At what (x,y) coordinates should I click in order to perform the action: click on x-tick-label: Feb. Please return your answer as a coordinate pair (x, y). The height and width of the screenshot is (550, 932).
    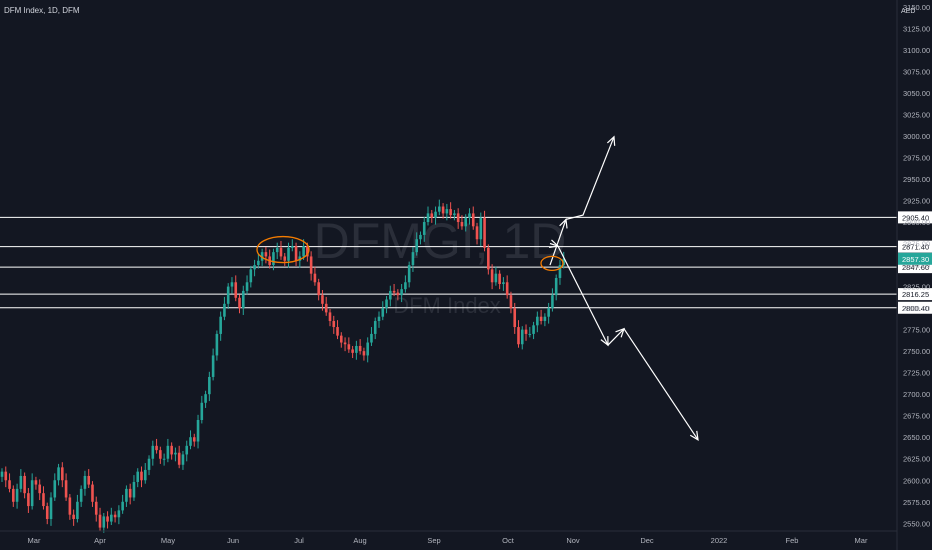
    Looking at the image, I should click on (792, 540).